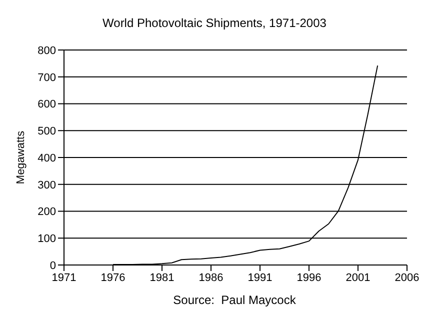 The width and height of the screenshot is (429, 331). I want to click on y-tick-label: 700, so click(47, 78).